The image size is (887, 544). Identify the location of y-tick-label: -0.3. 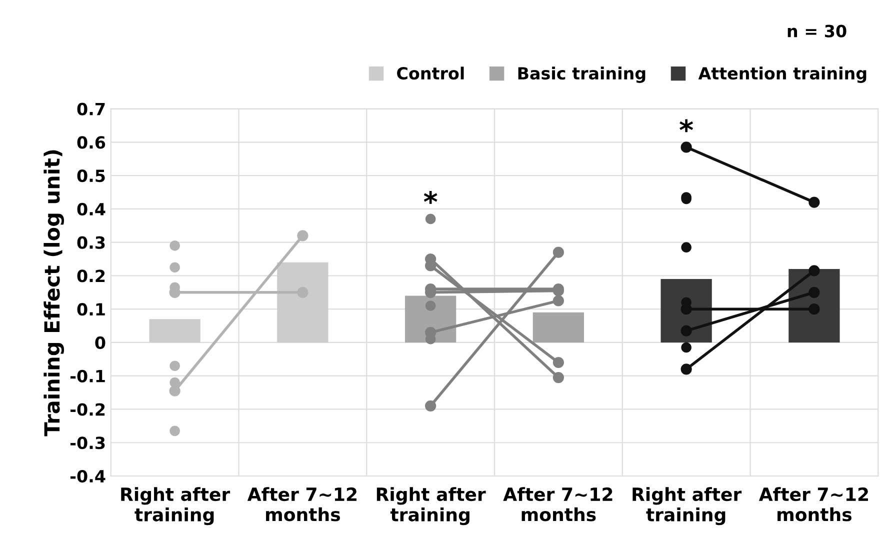
(87, 443).